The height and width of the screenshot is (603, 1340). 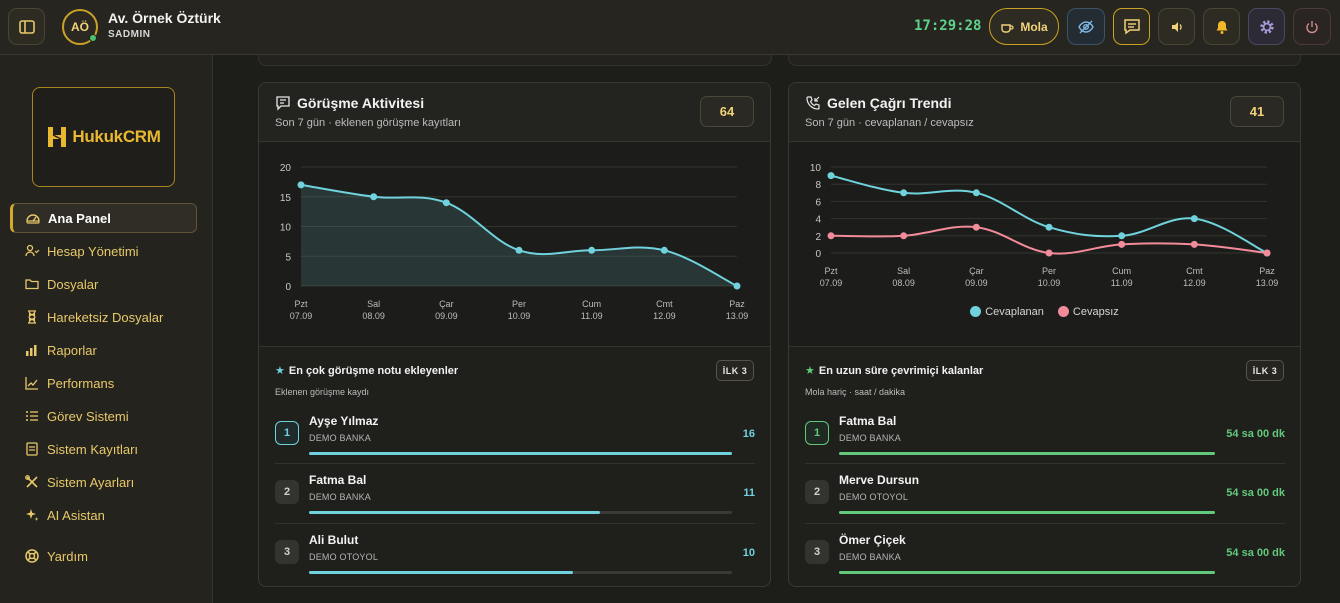 I want to click on rank-number: 2, so click(x=817, y=492).